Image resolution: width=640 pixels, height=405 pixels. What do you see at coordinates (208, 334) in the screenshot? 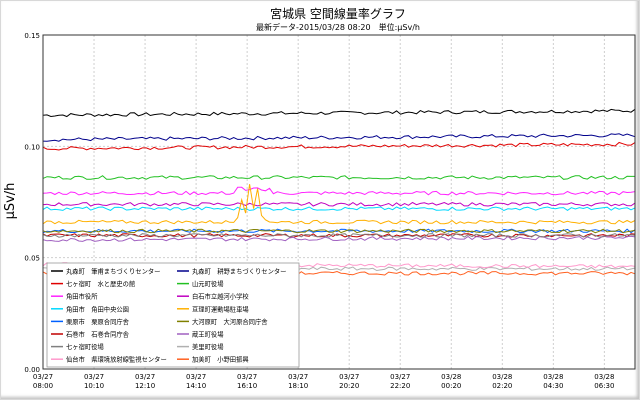
I see `legend-entry: 蔵王町役場` at bounding box center [208, 334].